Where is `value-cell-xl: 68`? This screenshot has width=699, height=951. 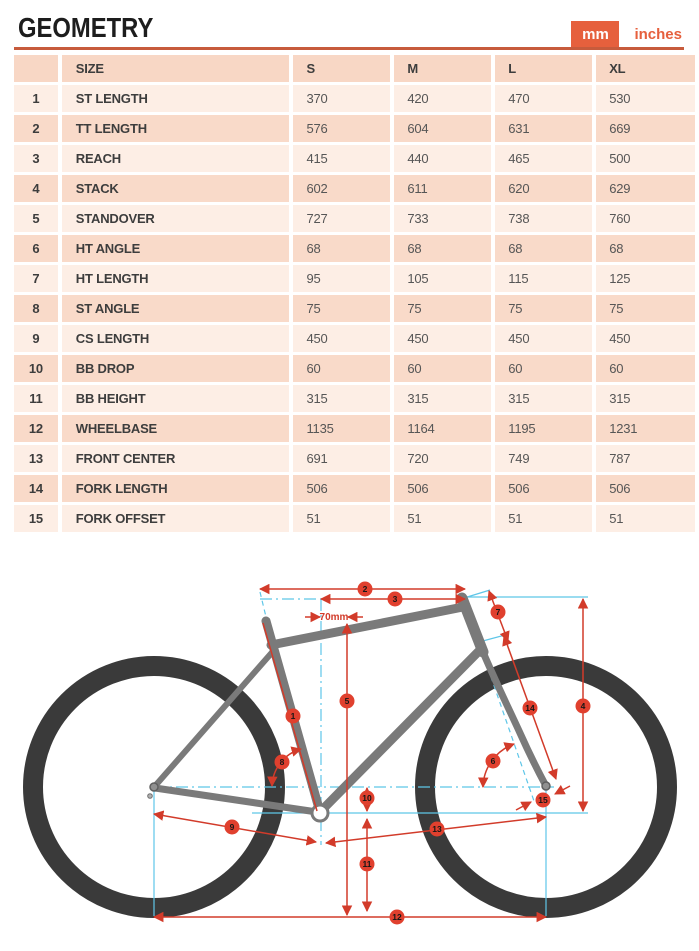
value-cell-xl: 68 is located at coordinates (645, 248).